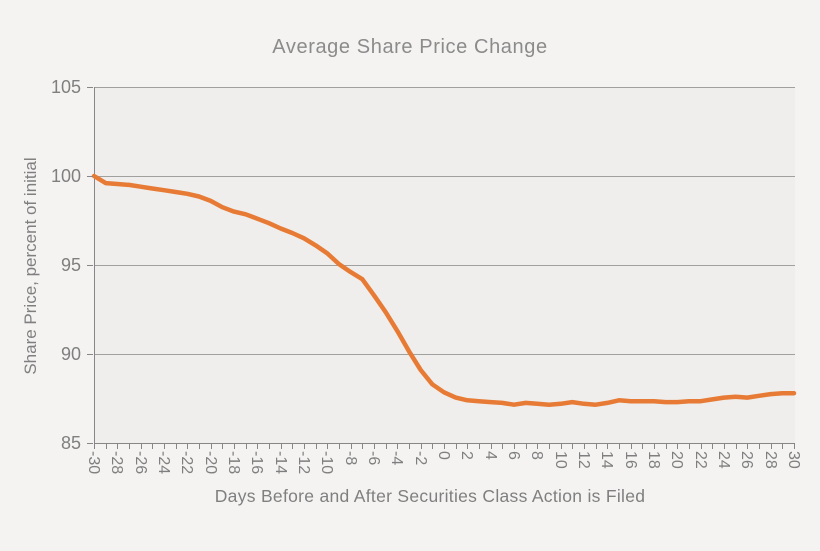  What do you see at coordinates (607, 460) in the screenshot?
I see `x-tick-label-14: 14` at bounding box center [607, 460].